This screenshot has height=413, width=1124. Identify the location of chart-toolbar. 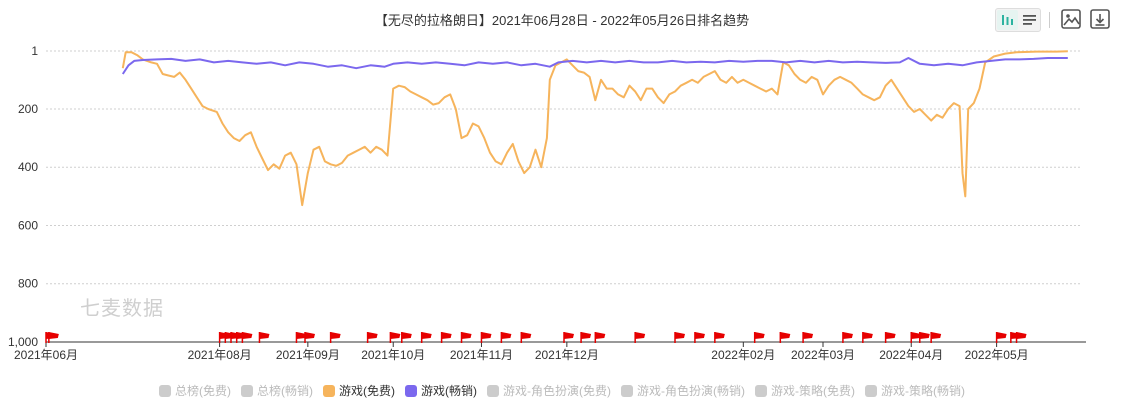
(1055, 20).